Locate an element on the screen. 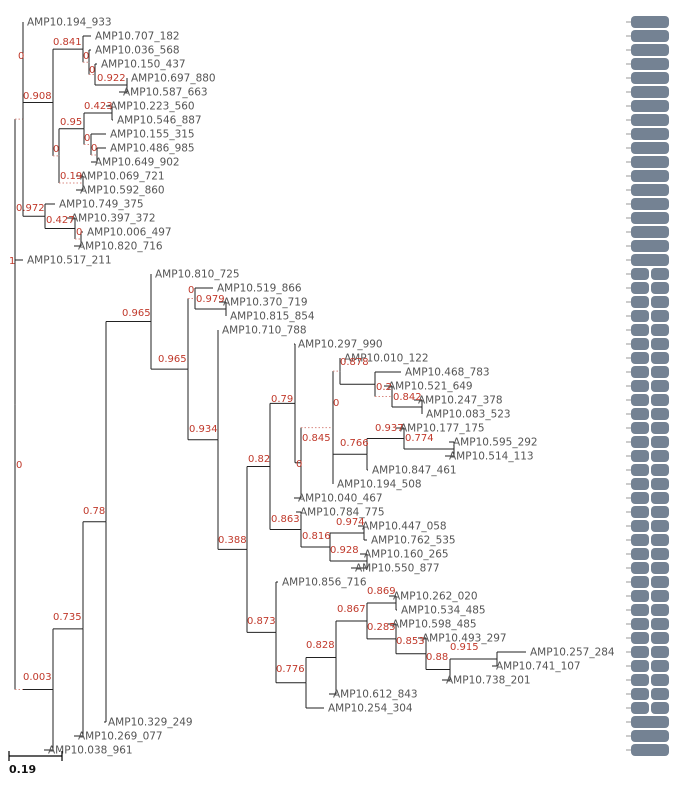  leaf-label-amp10-598-485: AMP10.598_485 is located at coordinates (434, 625).